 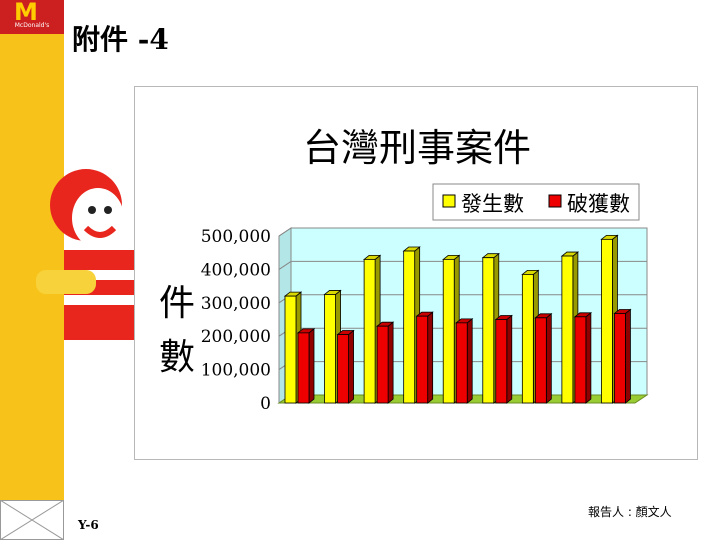 I want to click on legend: 發生數 破獲數, so click(x=536, y=202).